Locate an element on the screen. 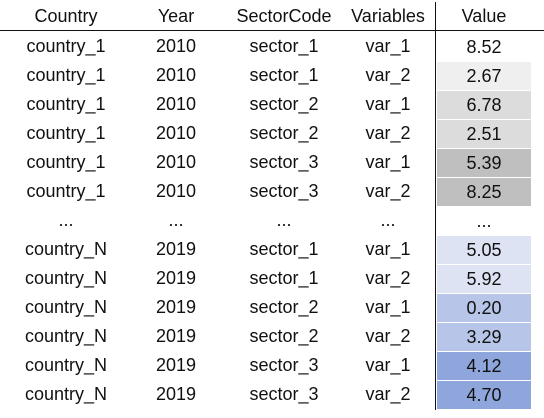 The height and width of the screenshot is (418, 544). table-row: country_1 2010 sector_1 var_1 8.52 is located at coordinates (272, 46).